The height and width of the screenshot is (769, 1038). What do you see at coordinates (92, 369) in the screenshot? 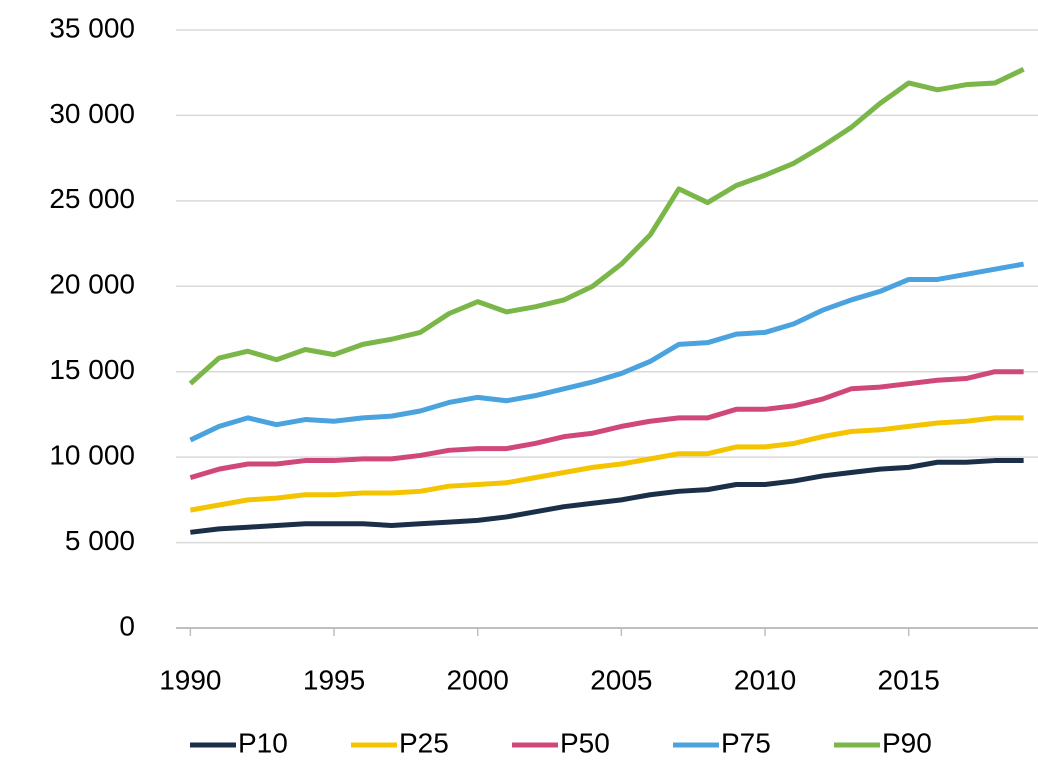
I see `y-tick-label: 15 000` at bounding box center [92, 369].